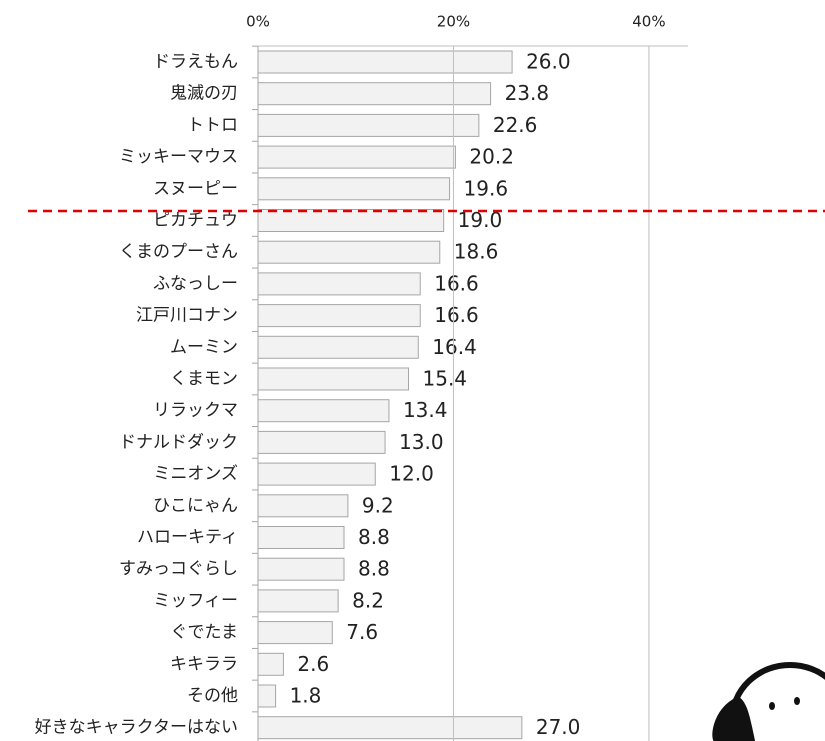 Image resolution: width=825 pixels, height=741 pixels. Describe the element at coordinates (368, 600) in the screenshot. I see `value-label: 8.2` at that location.